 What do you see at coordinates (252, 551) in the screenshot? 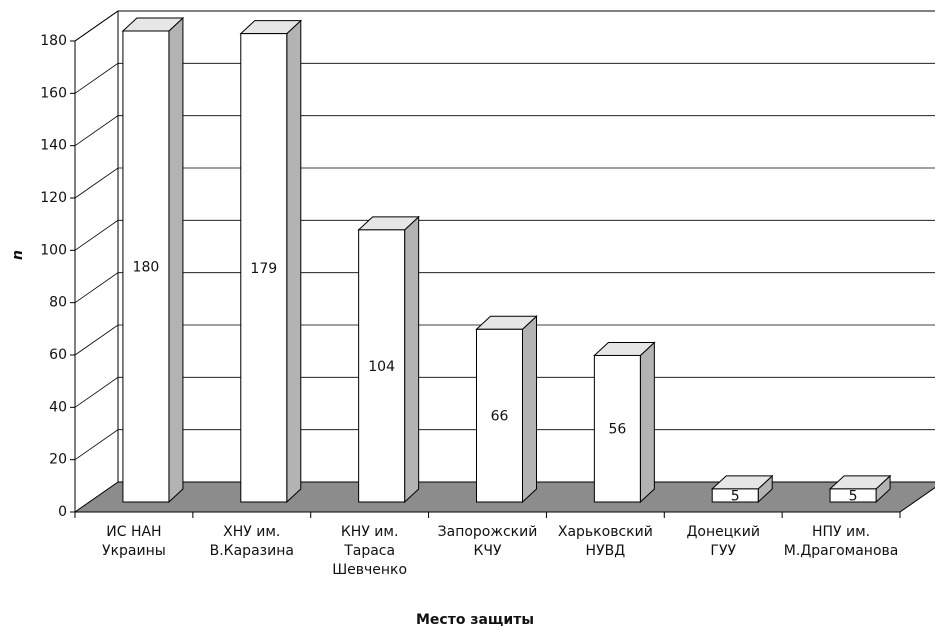
I see `x-tick-label-line: В.Каразина` at bounding box center [252, 551].